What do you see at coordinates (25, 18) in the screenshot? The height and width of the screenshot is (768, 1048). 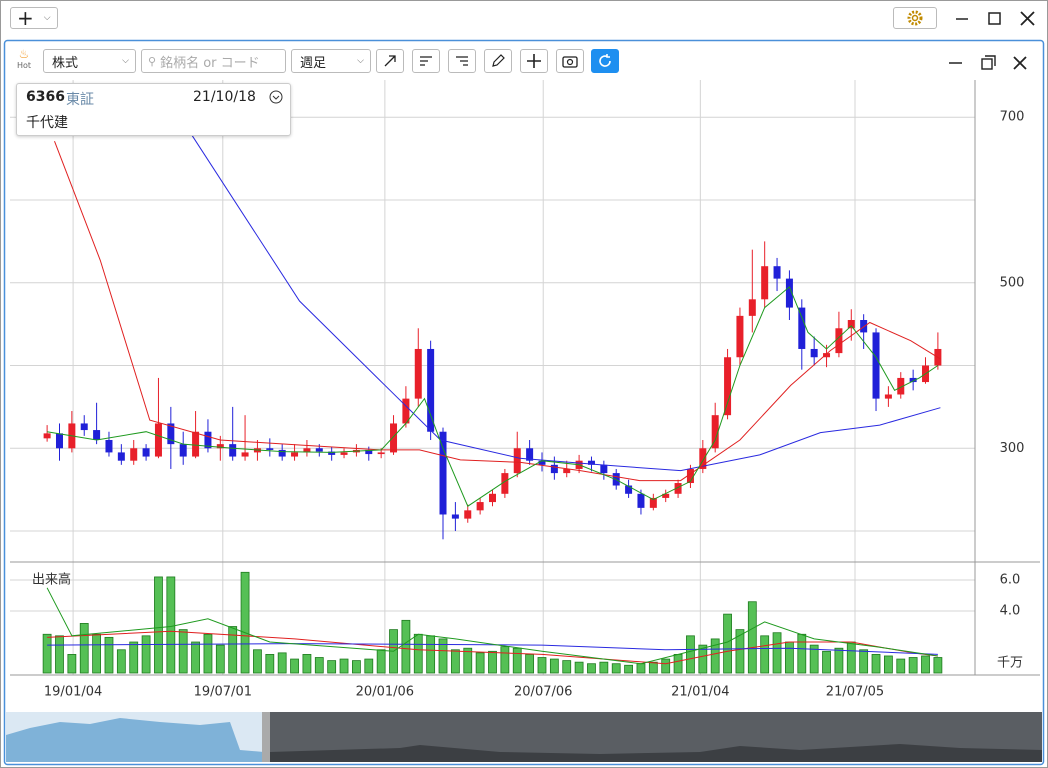 I see `add-icon: +` at bounding box center [25, 18].